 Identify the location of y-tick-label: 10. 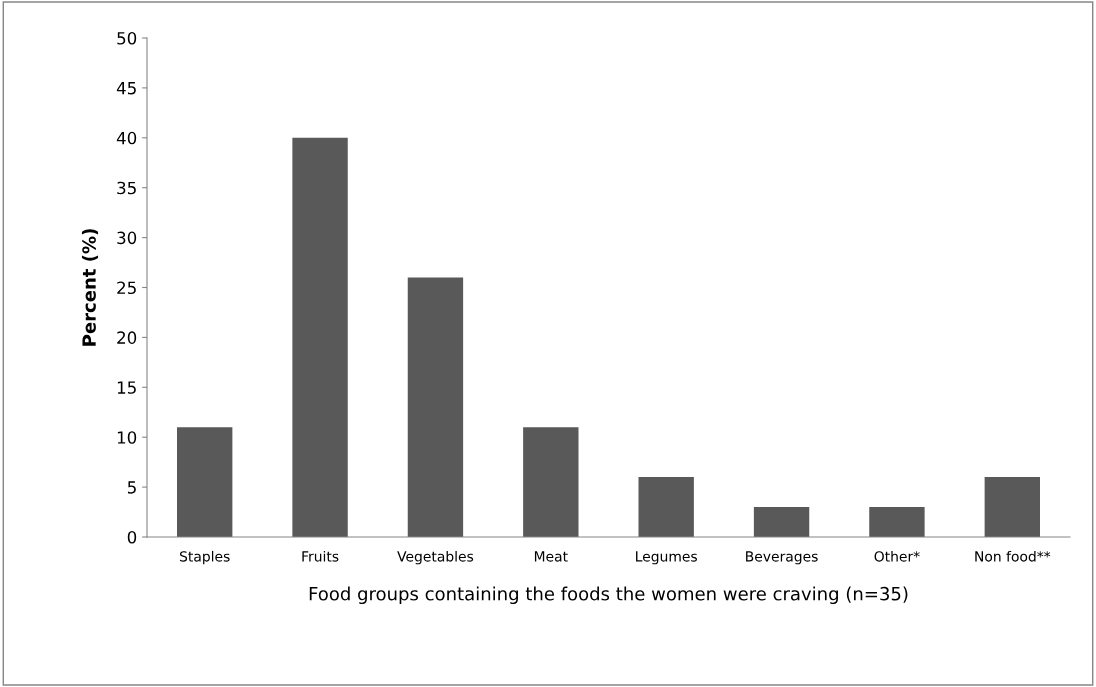
(127, 437).